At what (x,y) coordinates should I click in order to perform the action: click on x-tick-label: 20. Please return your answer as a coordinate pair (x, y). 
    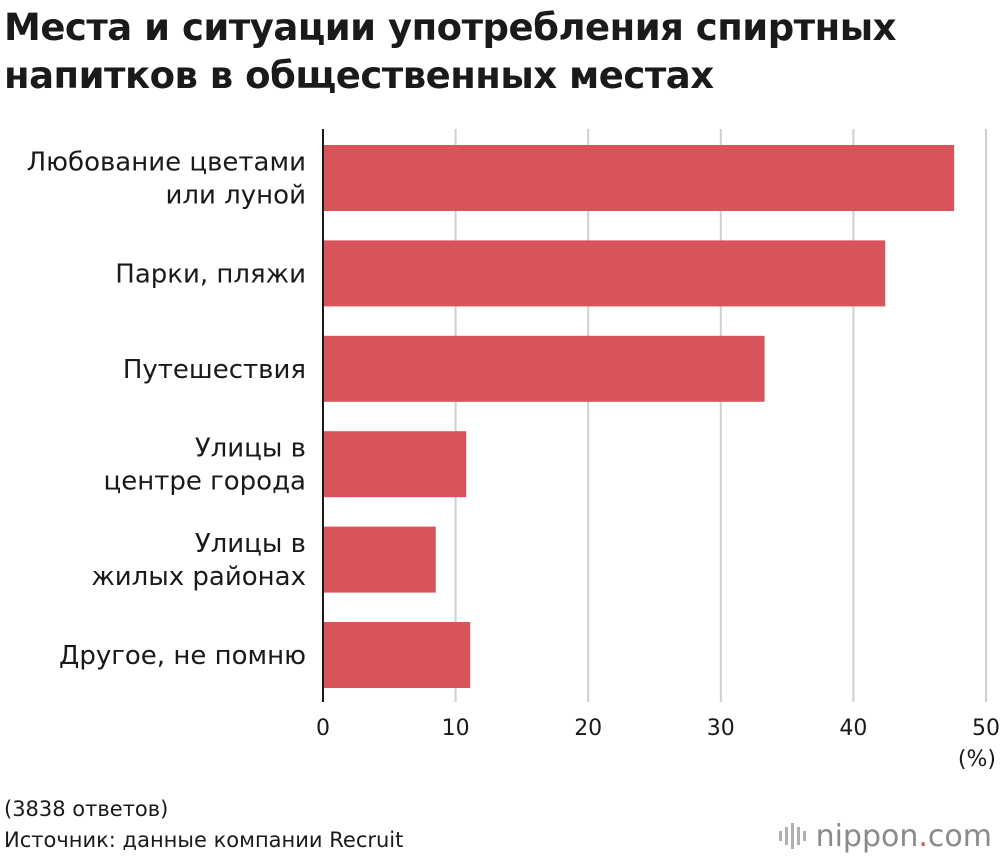
    Looking at the image, I should click on (588, 728).